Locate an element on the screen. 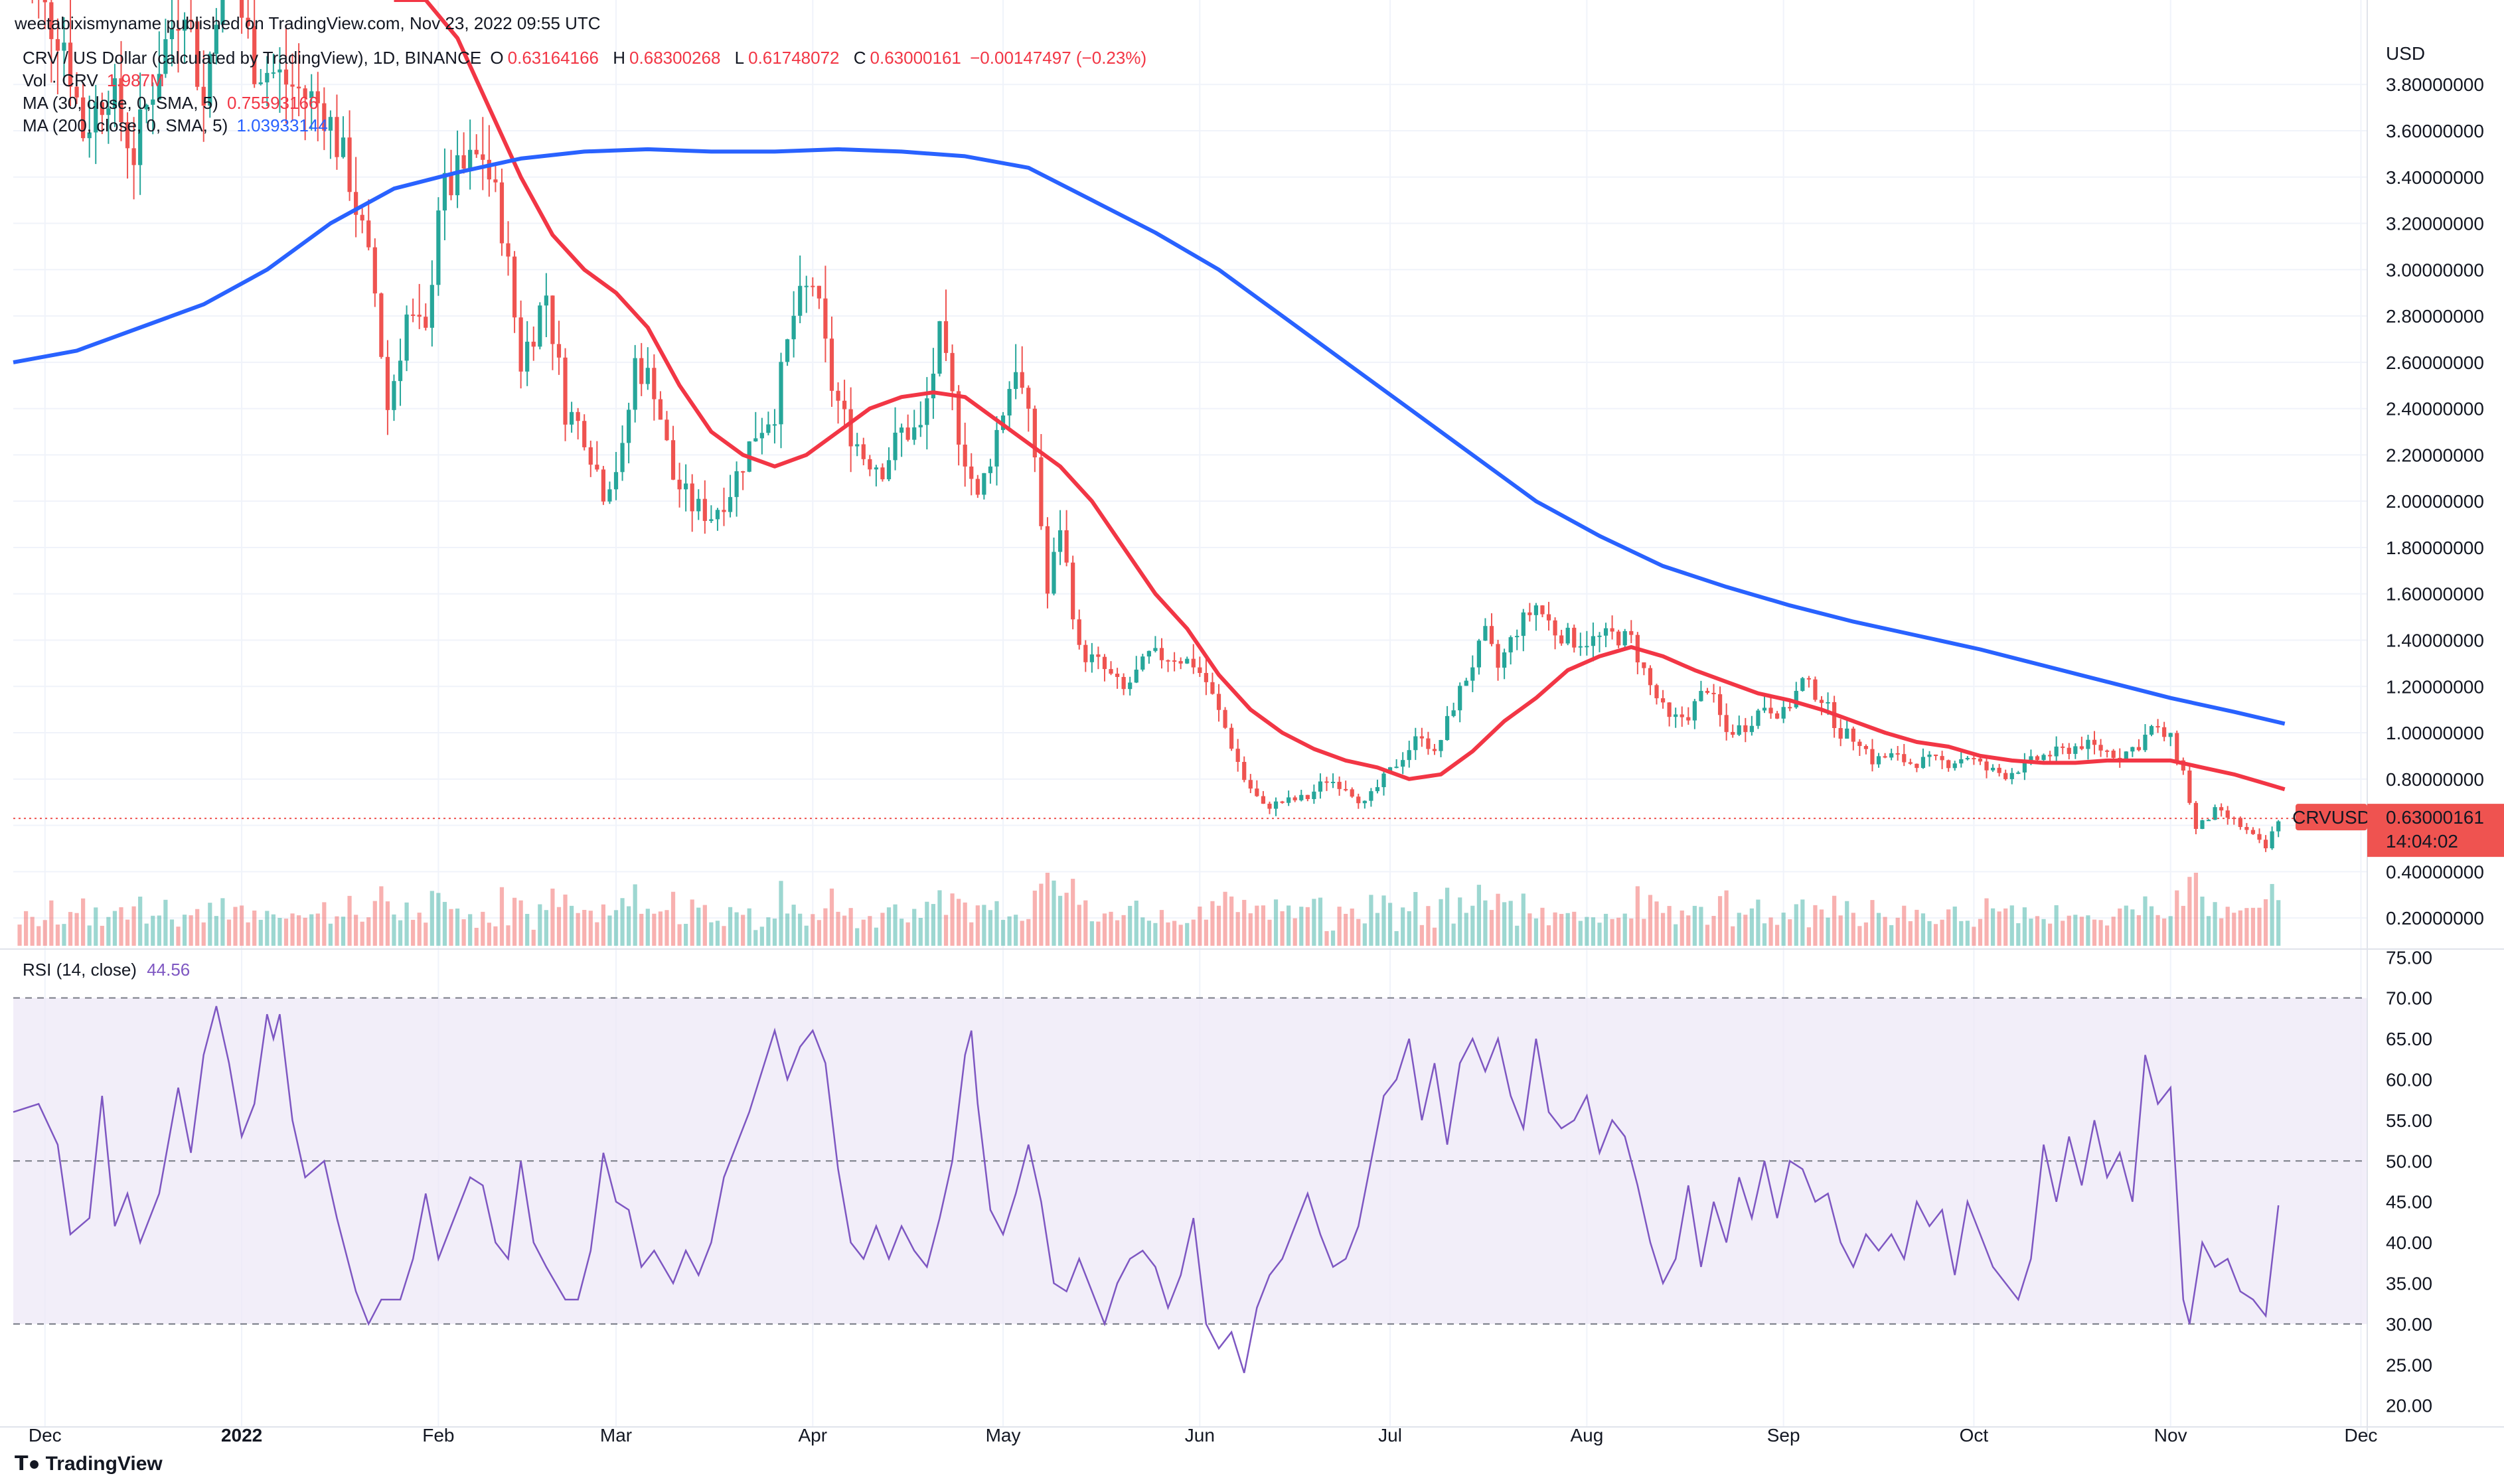 The width and height of the screenshot is (2504, 1484). rsi-tick-label: 25.00 is located at coordinates (2409, 1365).